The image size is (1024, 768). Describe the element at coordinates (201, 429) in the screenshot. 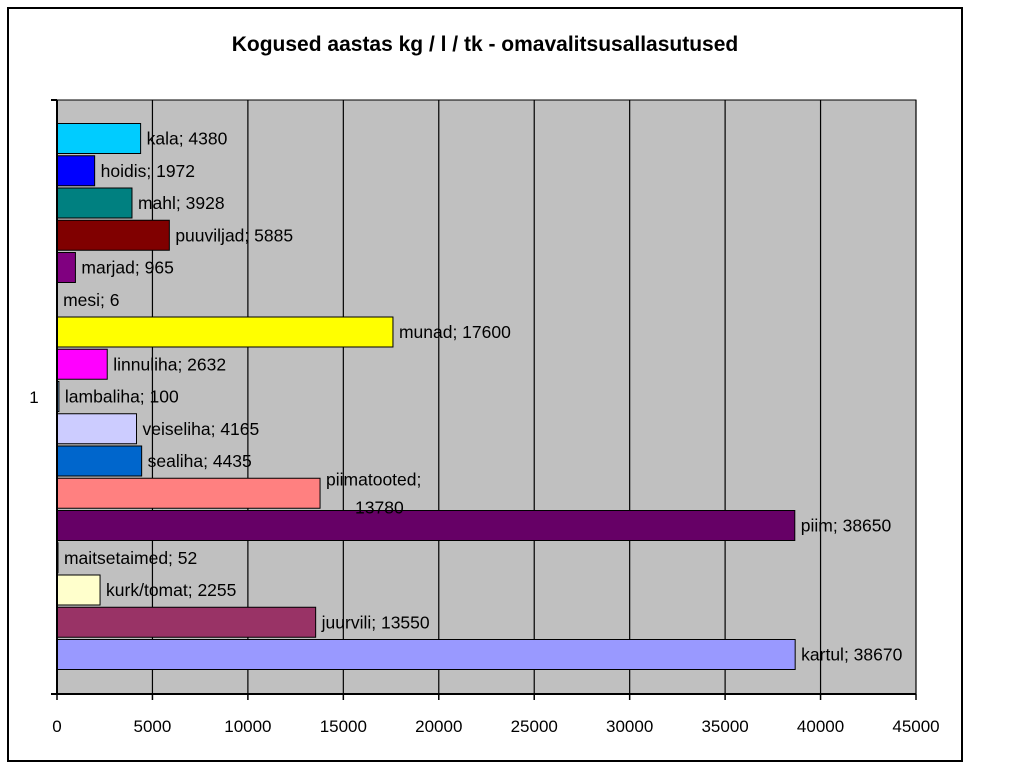

I see `data-label-veiseliha: veiseliha; 4165` at that location.